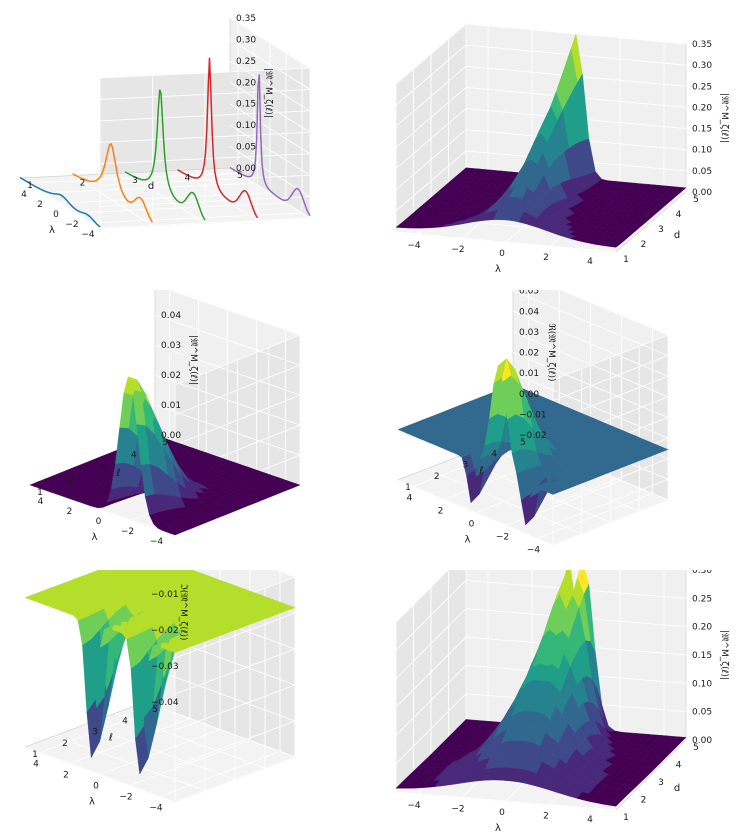  What do you see at coordinates (171, 406) in the screenshot?
I see `z-tick-label: 0.01` at bounding box center [171, 406].